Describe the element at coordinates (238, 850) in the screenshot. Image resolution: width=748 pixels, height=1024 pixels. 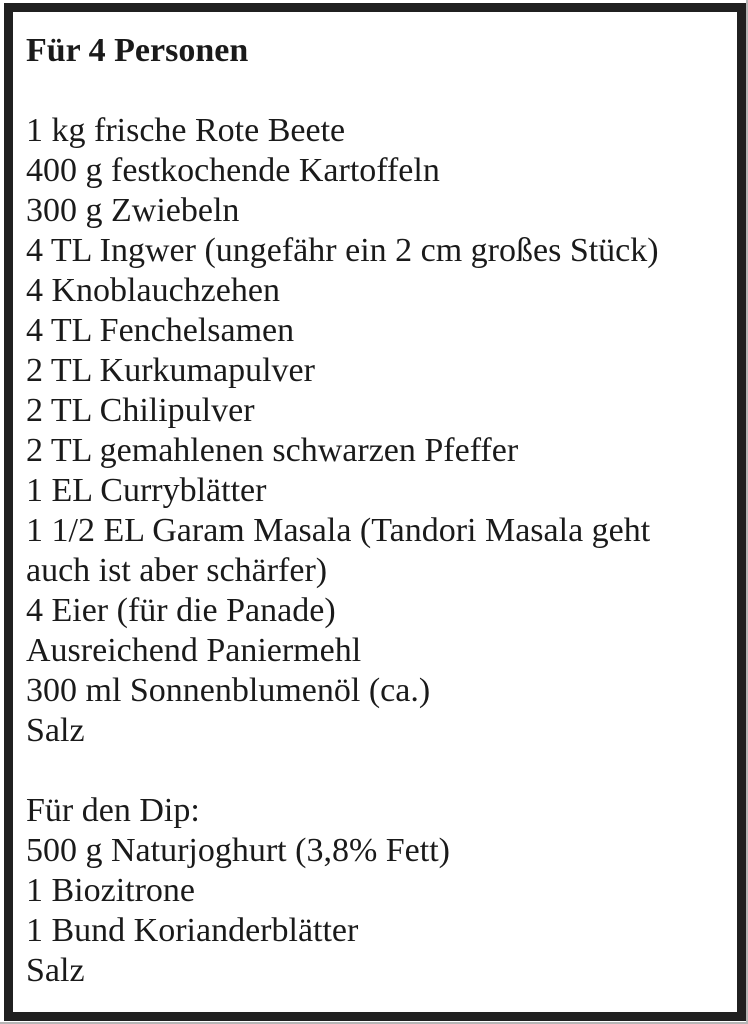
I see `ingredient-line: 500 g Naturjoghurt (3,8% Fett)` at that location.